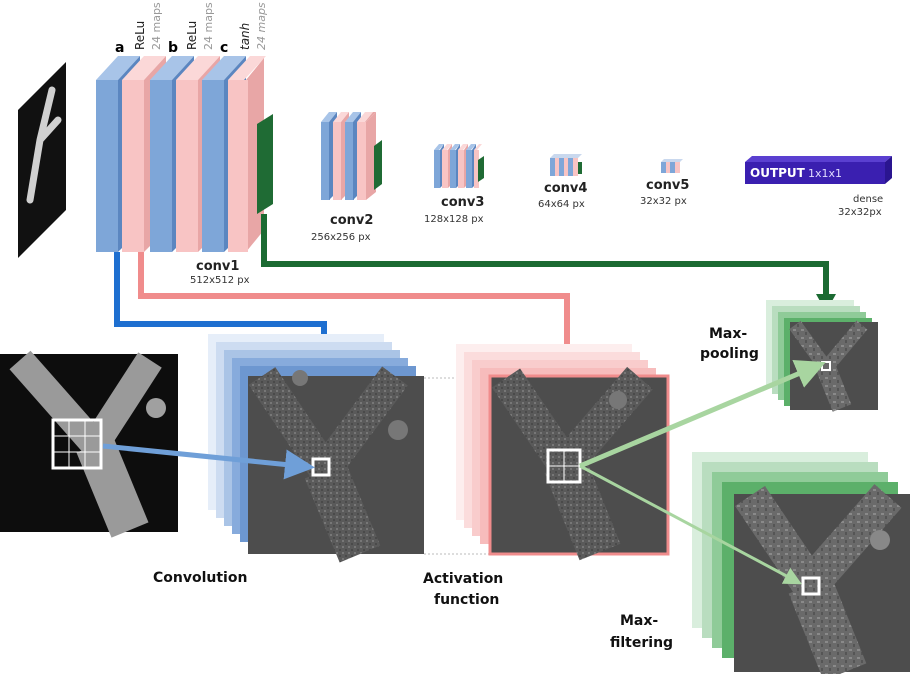 This screenshot has height=674, width=912. Describe the element at coordinates (825, 173) in the screenshot. I see `output-dims: 1x1x1` at that location.